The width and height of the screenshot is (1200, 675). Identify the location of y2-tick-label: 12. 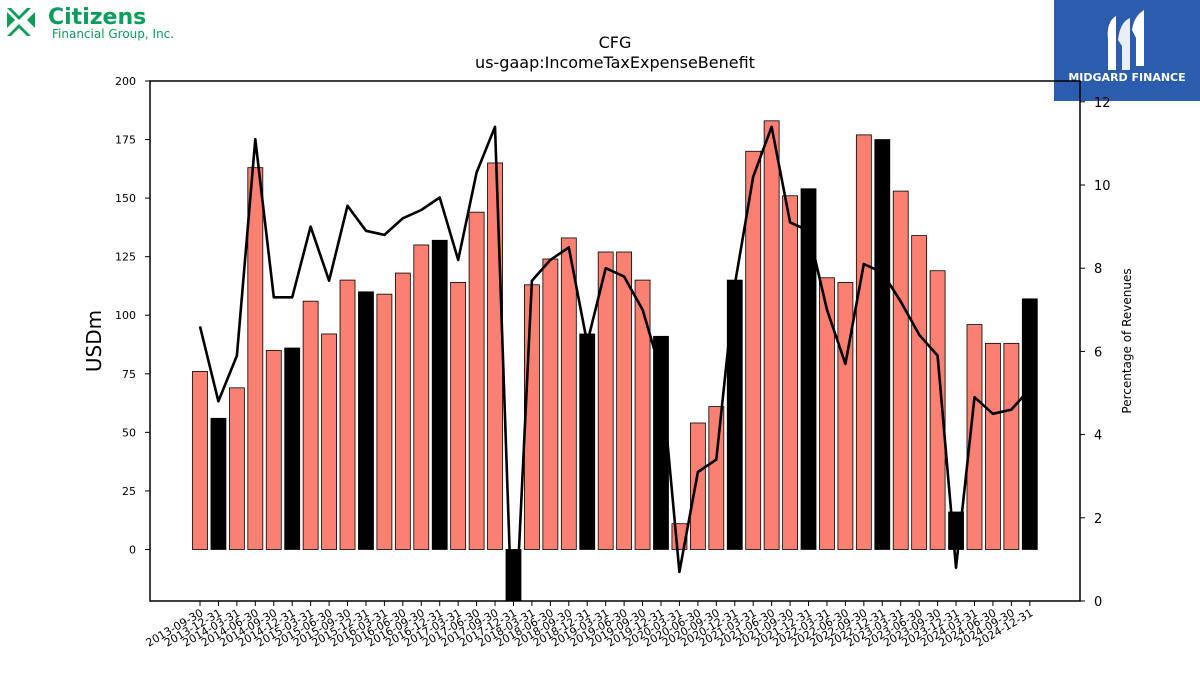
(1102, 103).